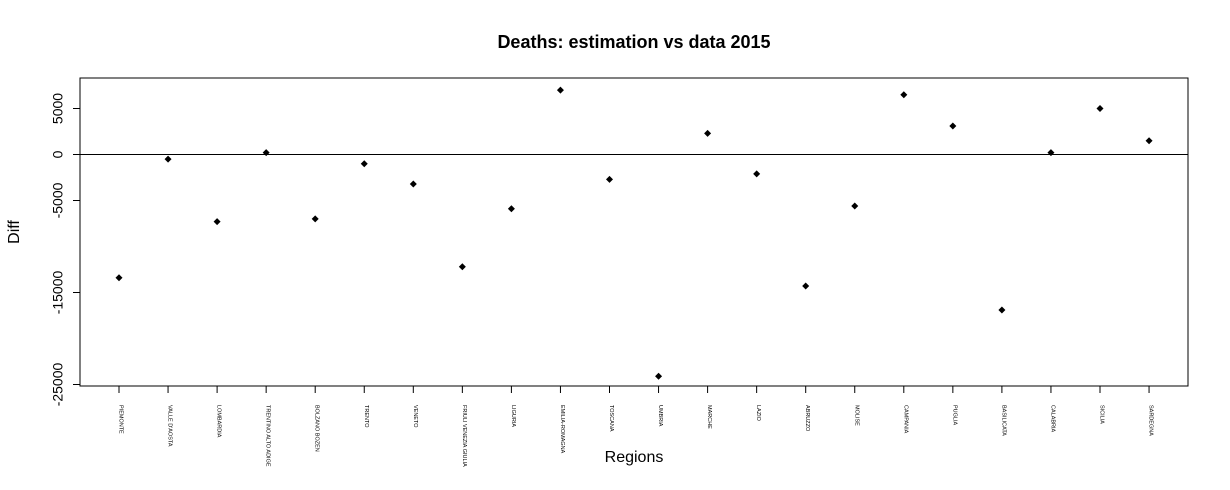 The image size is (1230, 490). What do you see at coordinates (633, 42) in the screenshot?
I see `chart-title: Deaths: estimation vs data 2015` at bounding box center [633, 42].